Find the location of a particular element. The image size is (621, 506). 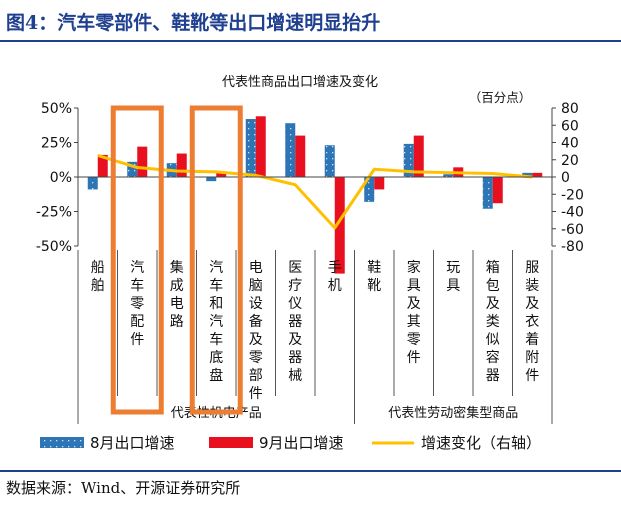

category-label-char: 路 is located at coordinates (177, 322).